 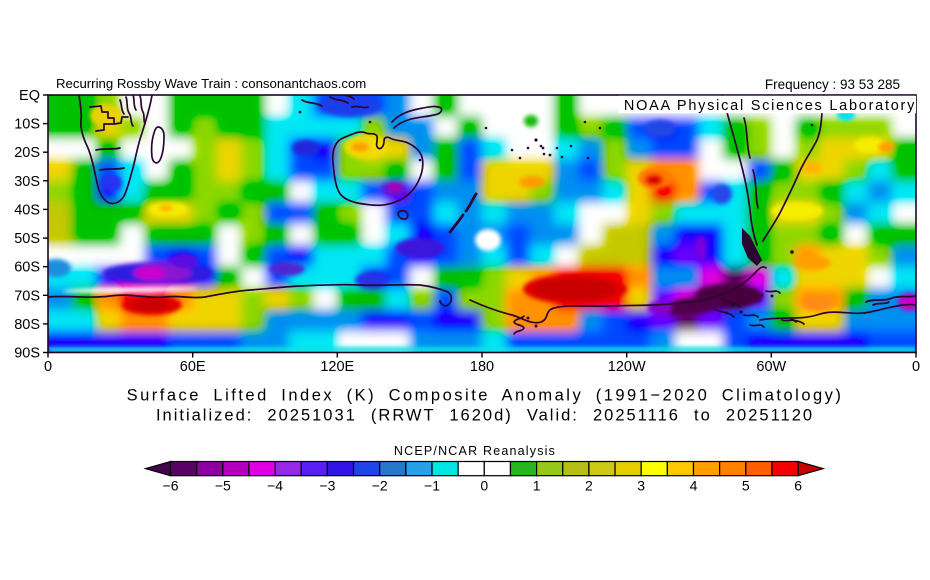 What do you see at coordinates (27, 182) in the screenshot?
I see `svg-text: 30S` at bounding box center [27, 182].